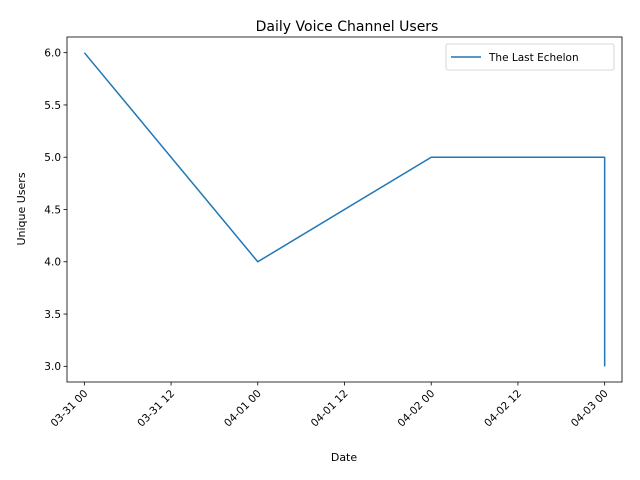  Describe the element at coordinates (52, 315) in the screenshot. I see `y-tick-label: 3.5` at that location.